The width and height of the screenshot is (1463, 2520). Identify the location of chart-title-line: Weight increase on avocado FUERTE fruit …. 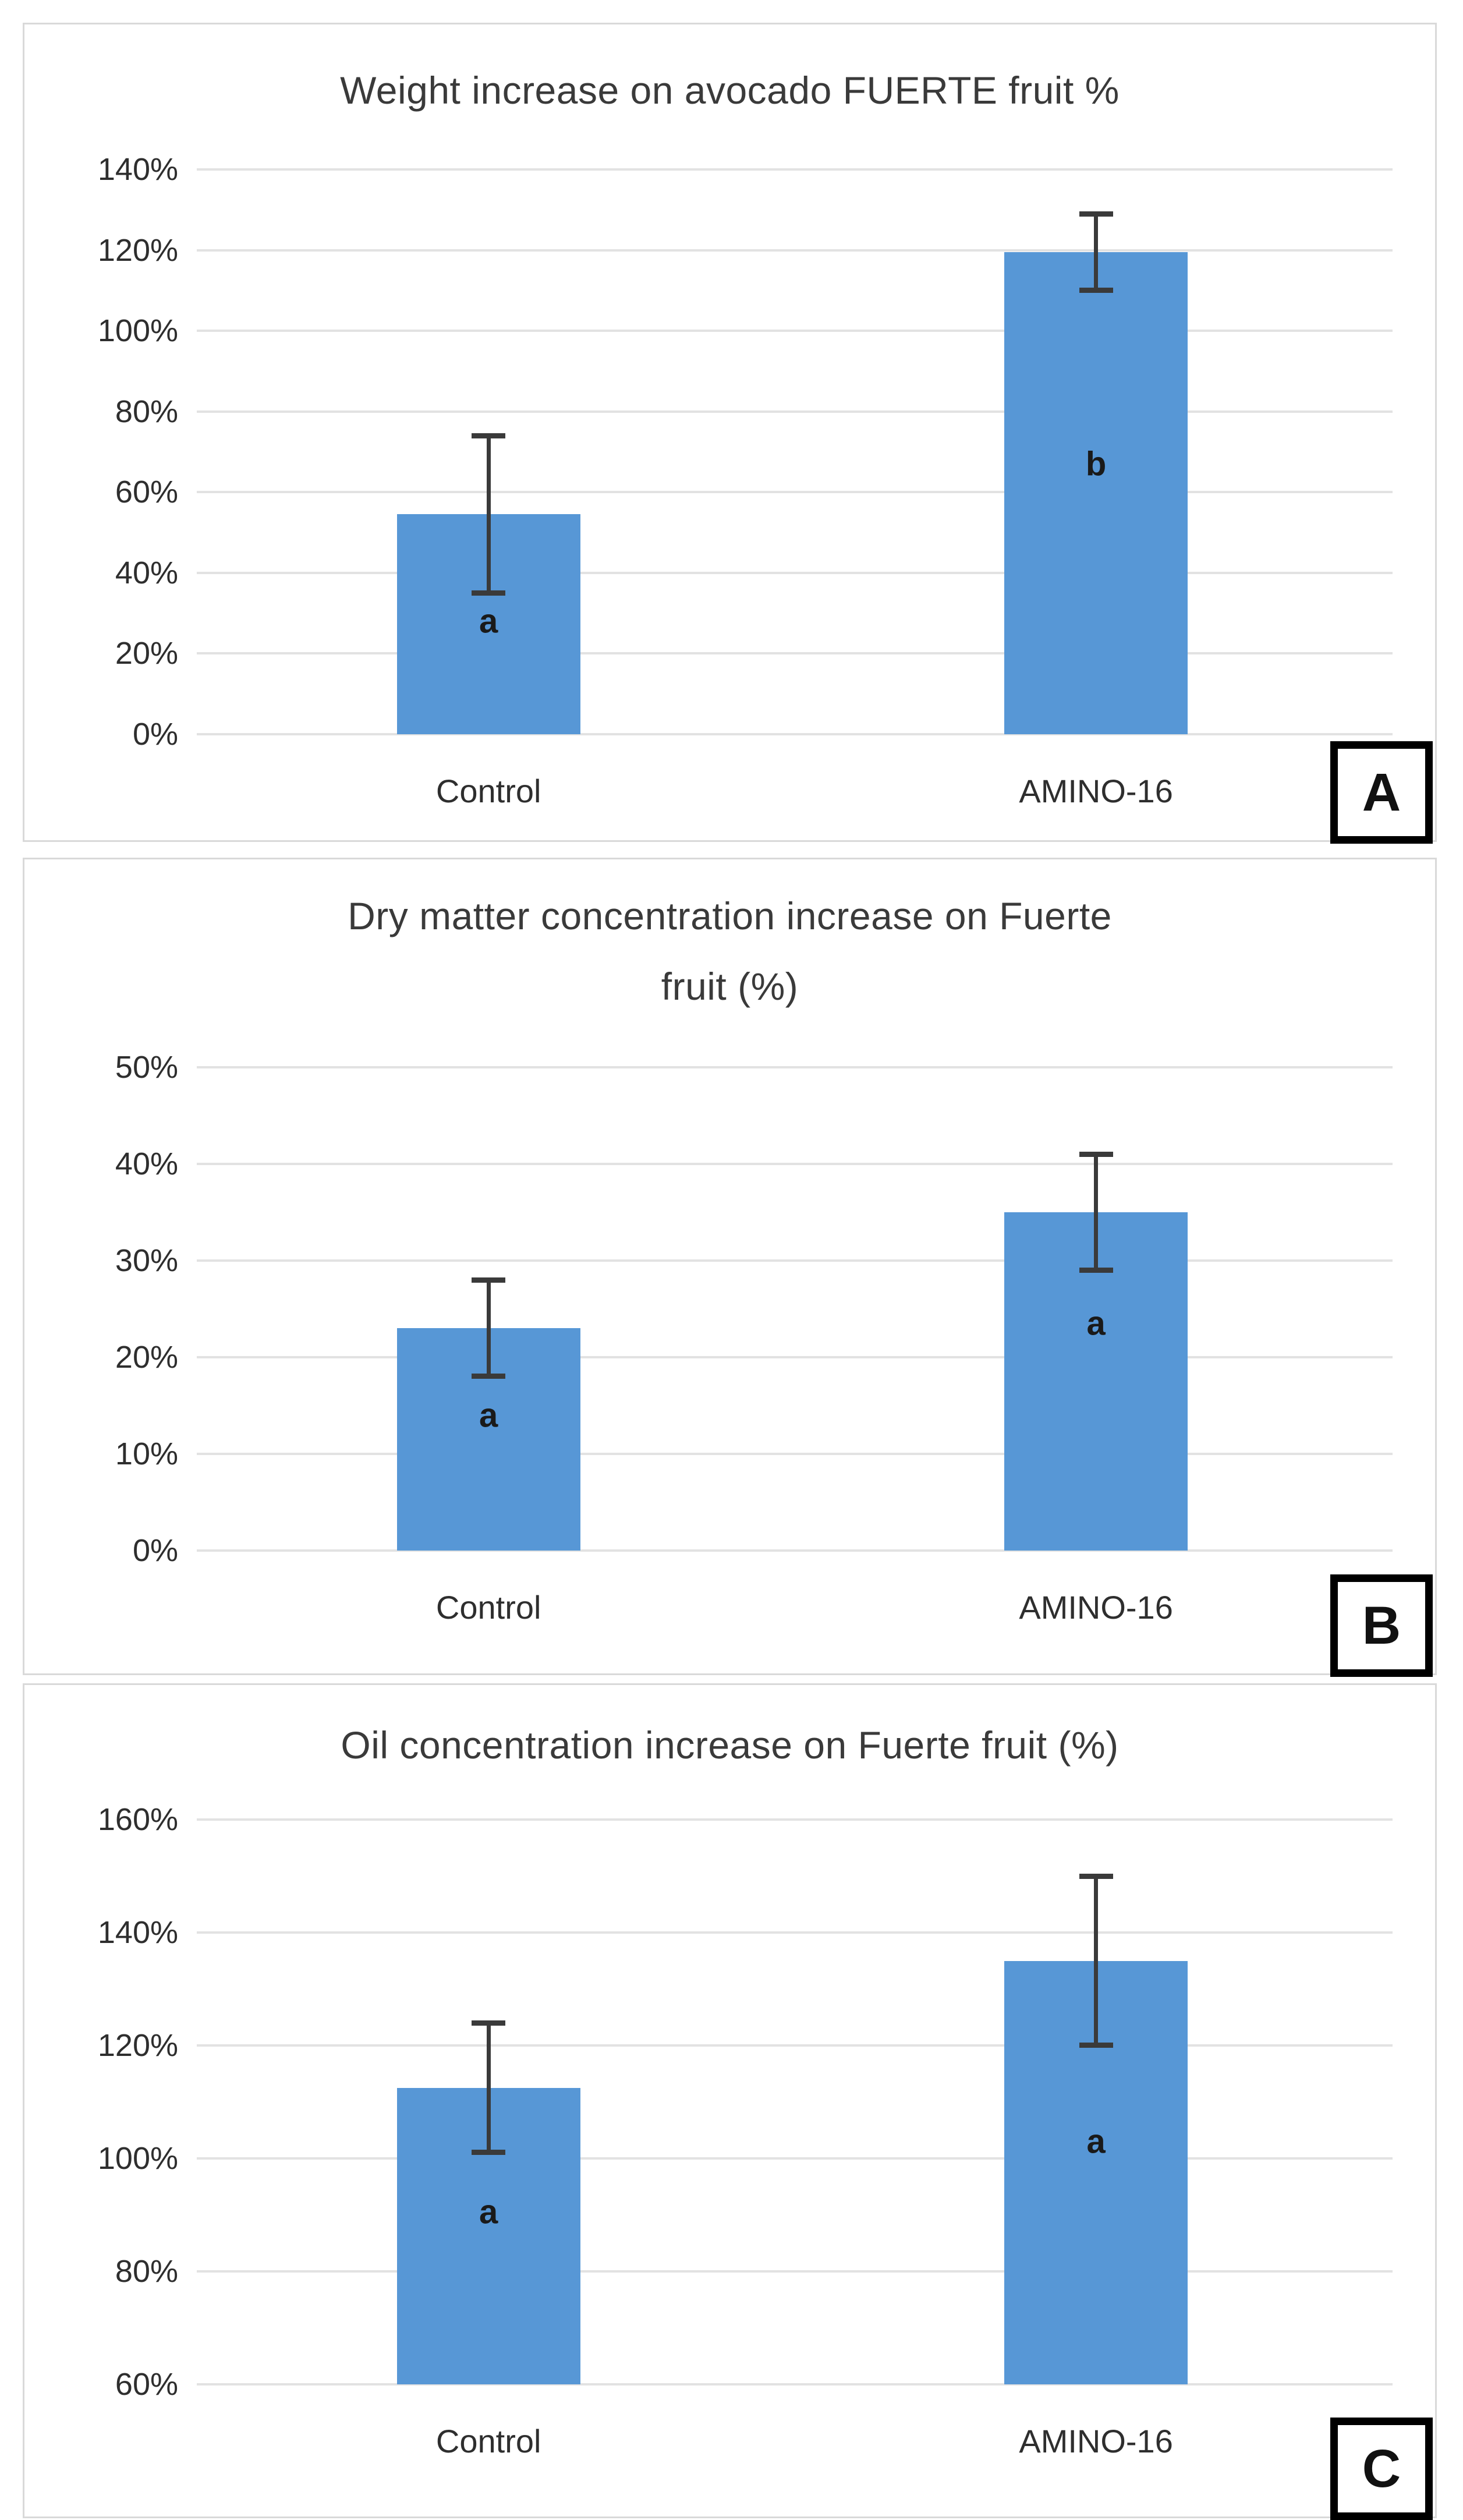
(730, 90).